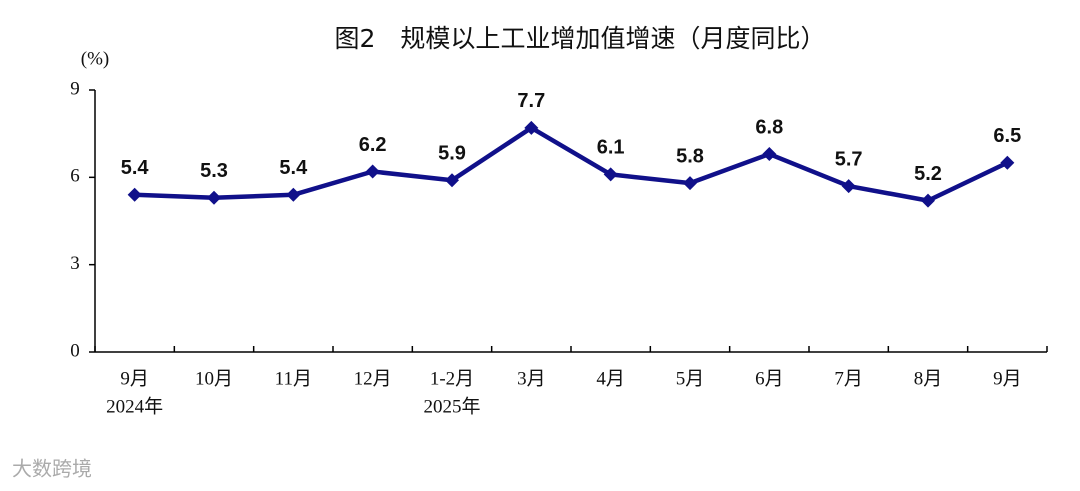 This screenshot has width=1080, height=491. I want to click on data-label: 6.8, so click(769, 127).